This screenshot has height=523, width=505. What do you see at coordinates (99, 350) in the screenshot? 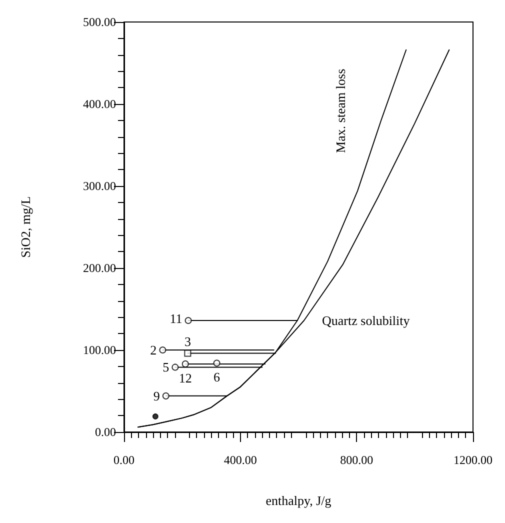
I see `y-tick-label: 100.00` at bounding box center [99, 350].